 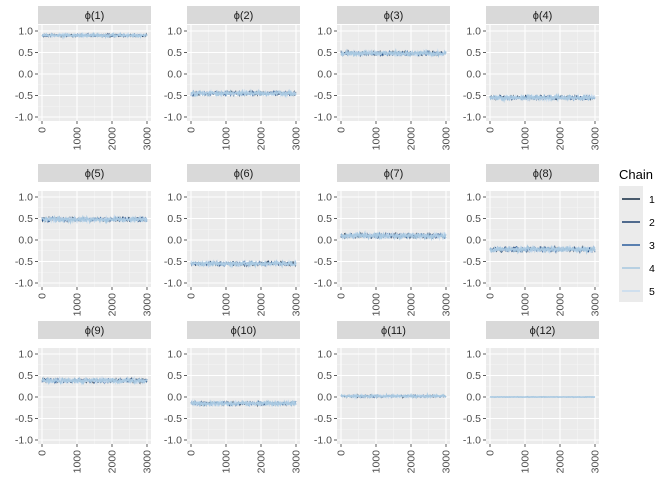 What do you see at coordinates (652, 223) in the screenshot?
I see `legend-label: 2` at bounding box center [652, 223].